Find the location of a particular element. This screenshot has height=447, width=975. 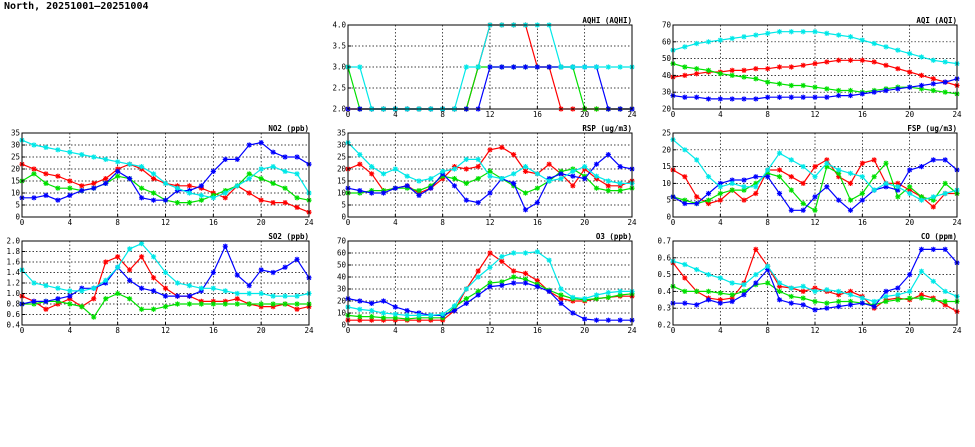

page-title: North, 20251001–20251004 is located at coordinates (76, 6).